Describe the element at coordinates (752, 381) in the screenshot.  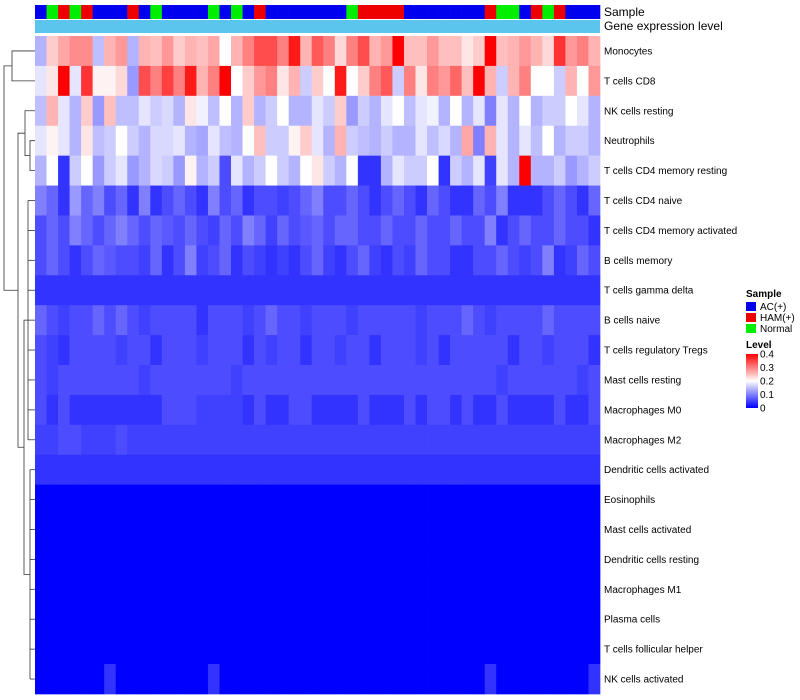
I see `legend-level-colorbar` at that location.